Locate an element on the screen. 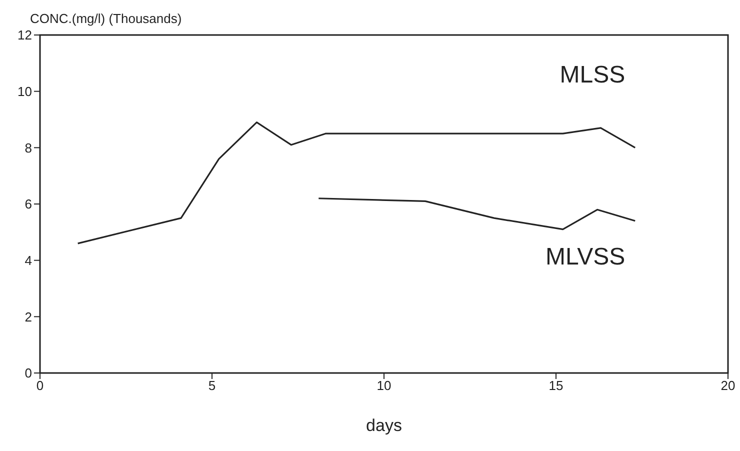  y-tick-label: 10 is located at coordinates (25, 91).